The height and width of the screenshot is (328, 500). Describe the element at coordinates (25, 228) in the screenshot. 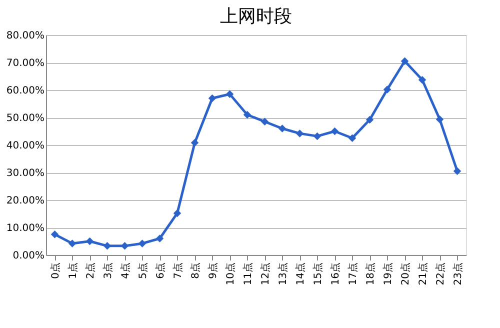

I see `y-tick-label: 10.00%` at that location.